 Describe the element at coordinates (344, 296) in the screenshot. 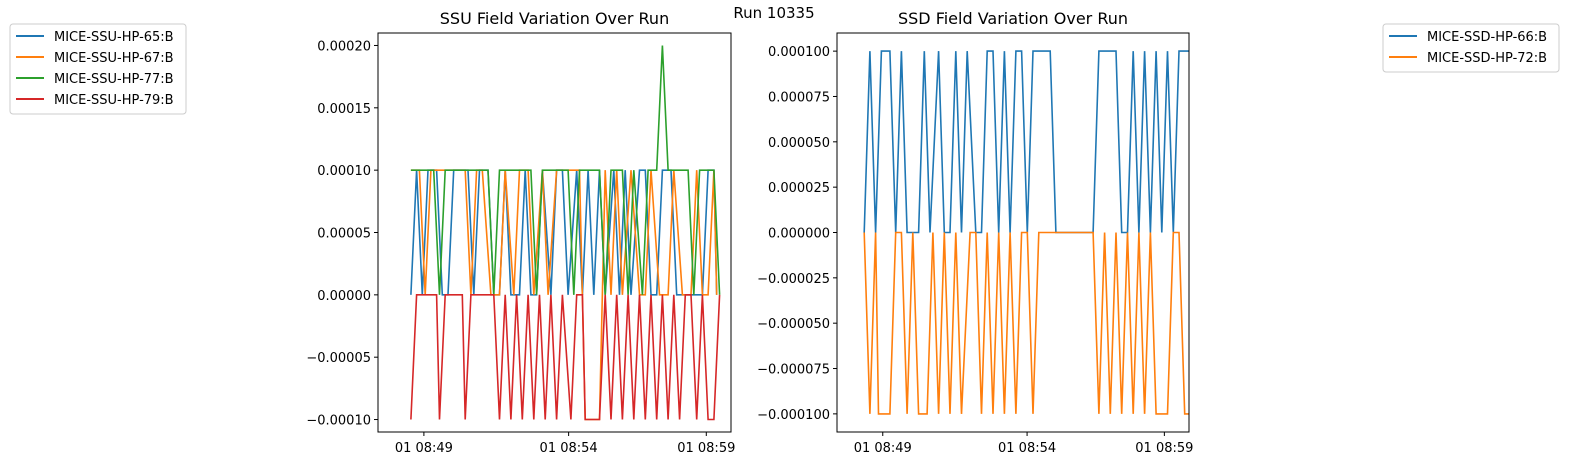

I see `y-tick-label: 0.00000` at that location.